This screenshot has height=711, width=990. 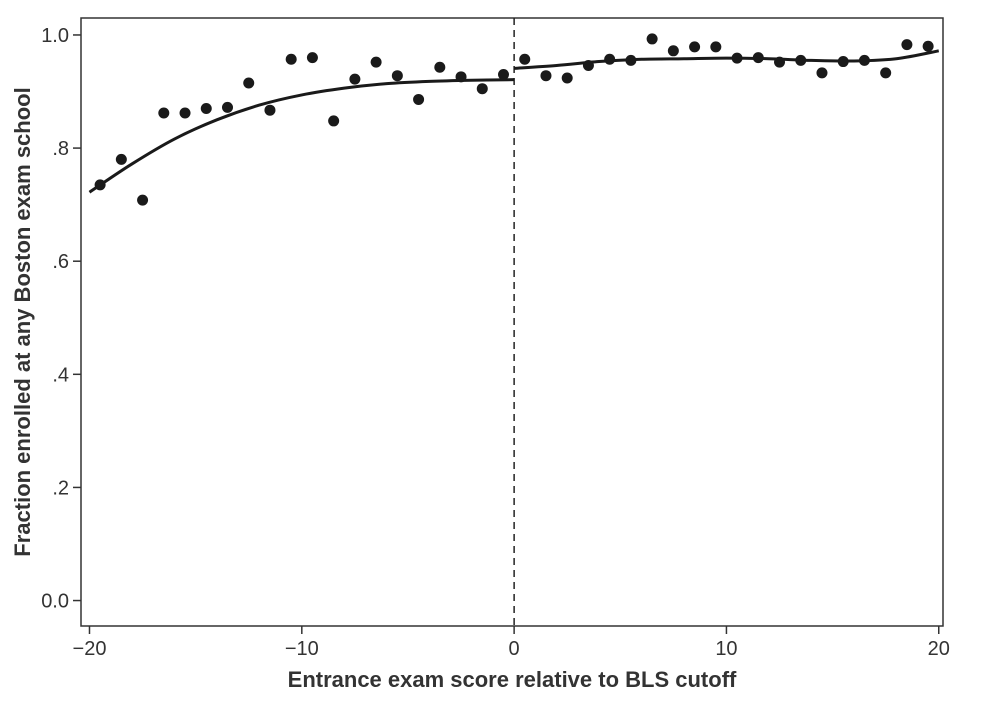 I want to click on x-tick-label: 10, so click(x=726, y=649).